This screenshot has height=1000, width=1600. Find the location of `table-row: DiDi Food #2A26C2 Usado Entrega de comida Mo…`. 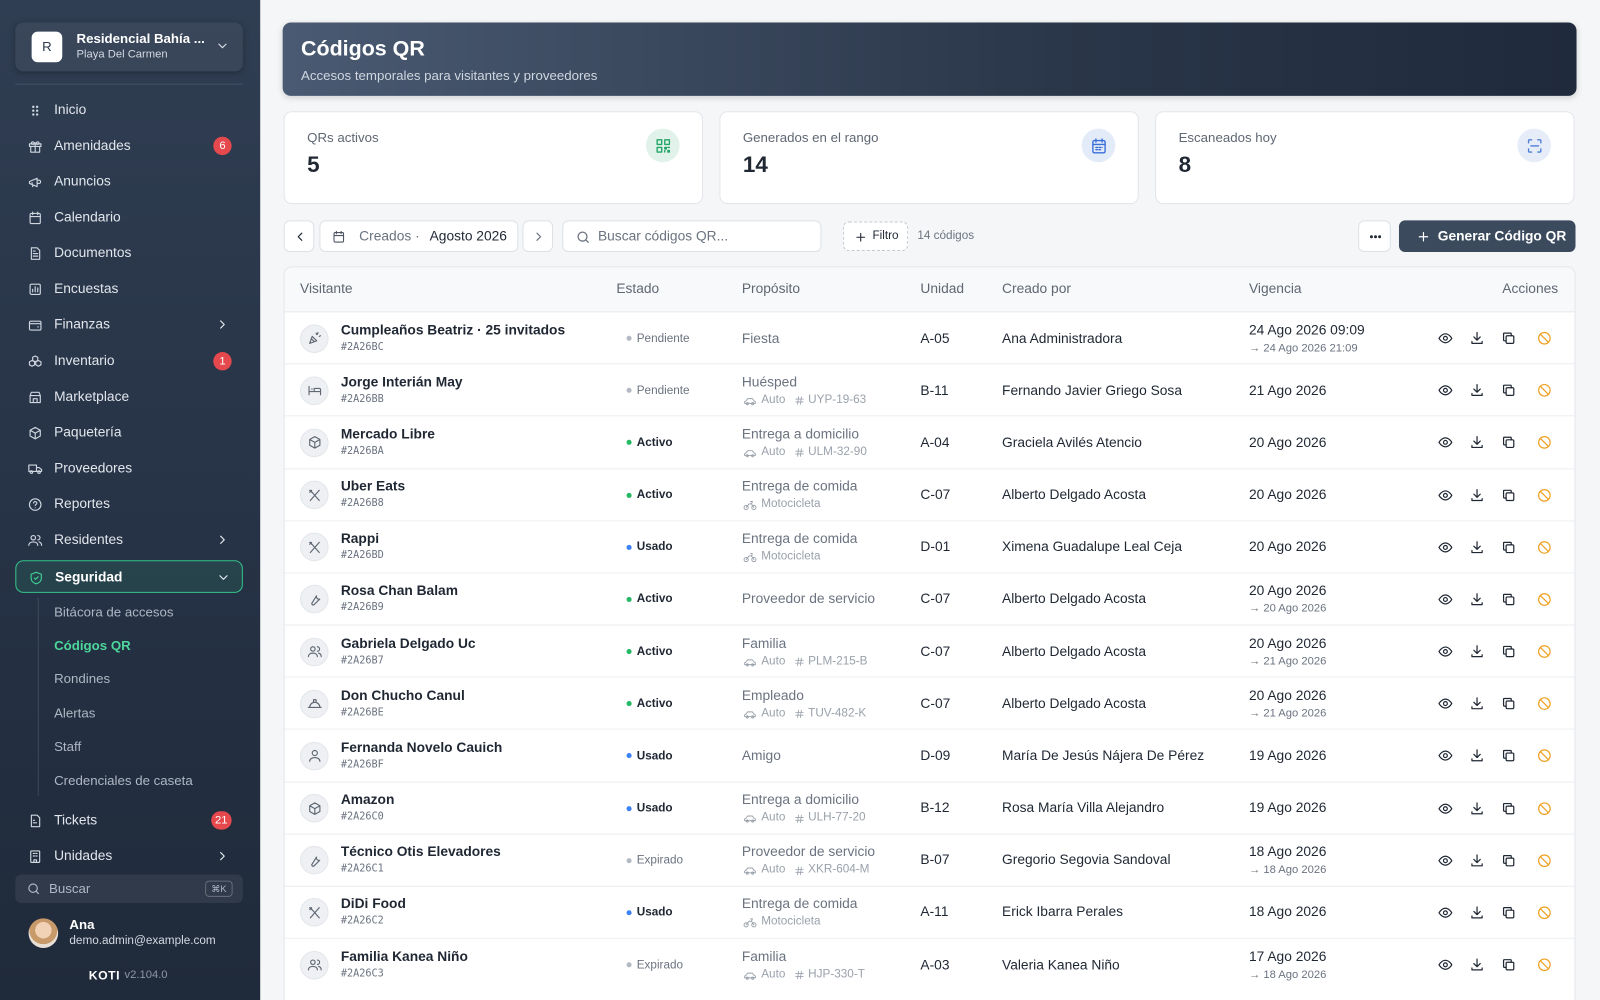

table-row: DiDi Food #2A26C2 Usado Entrega de comida Mo… is located at coordinates (929, 911).